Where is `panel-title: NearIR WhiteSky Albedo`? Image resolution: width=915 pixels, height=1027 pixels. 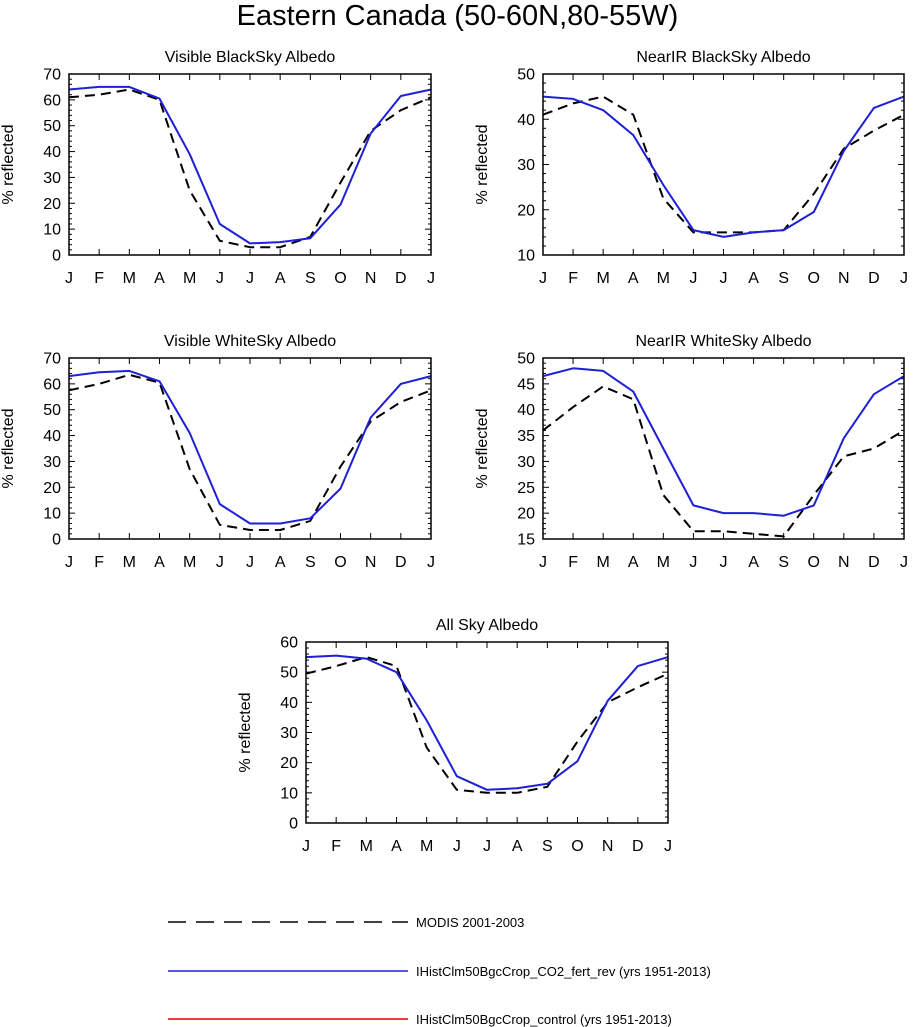
panel-title: NearIR WhiteSky Albedo is located at coordinates (723, 341).